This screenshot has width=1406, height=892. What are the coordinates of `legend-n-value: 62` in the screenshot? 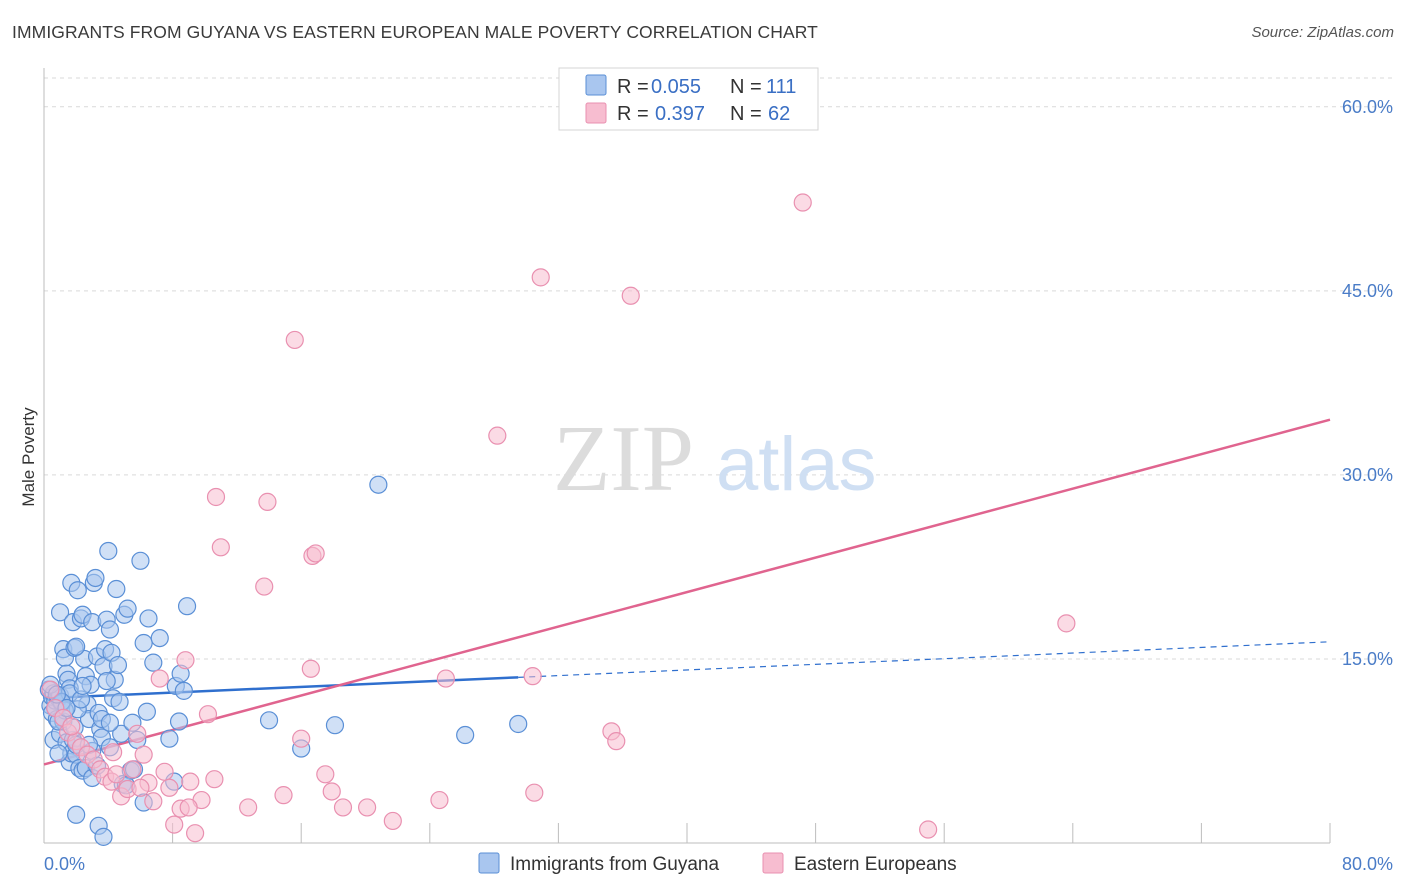 It's located at (779, 114).